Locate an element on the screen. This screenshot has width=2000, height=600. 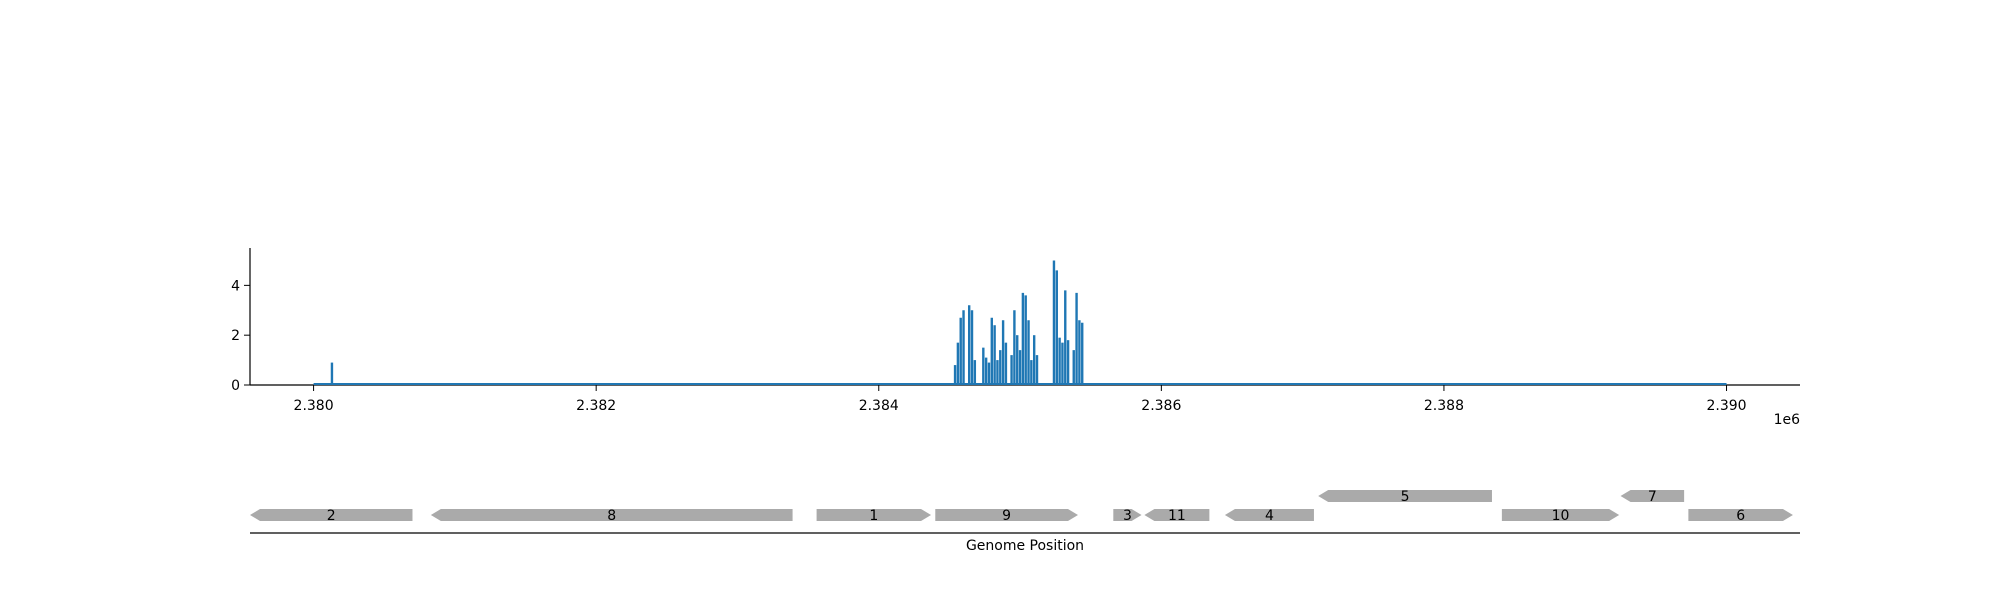
gene-label: 7 is located at coordinates (1652, 497).